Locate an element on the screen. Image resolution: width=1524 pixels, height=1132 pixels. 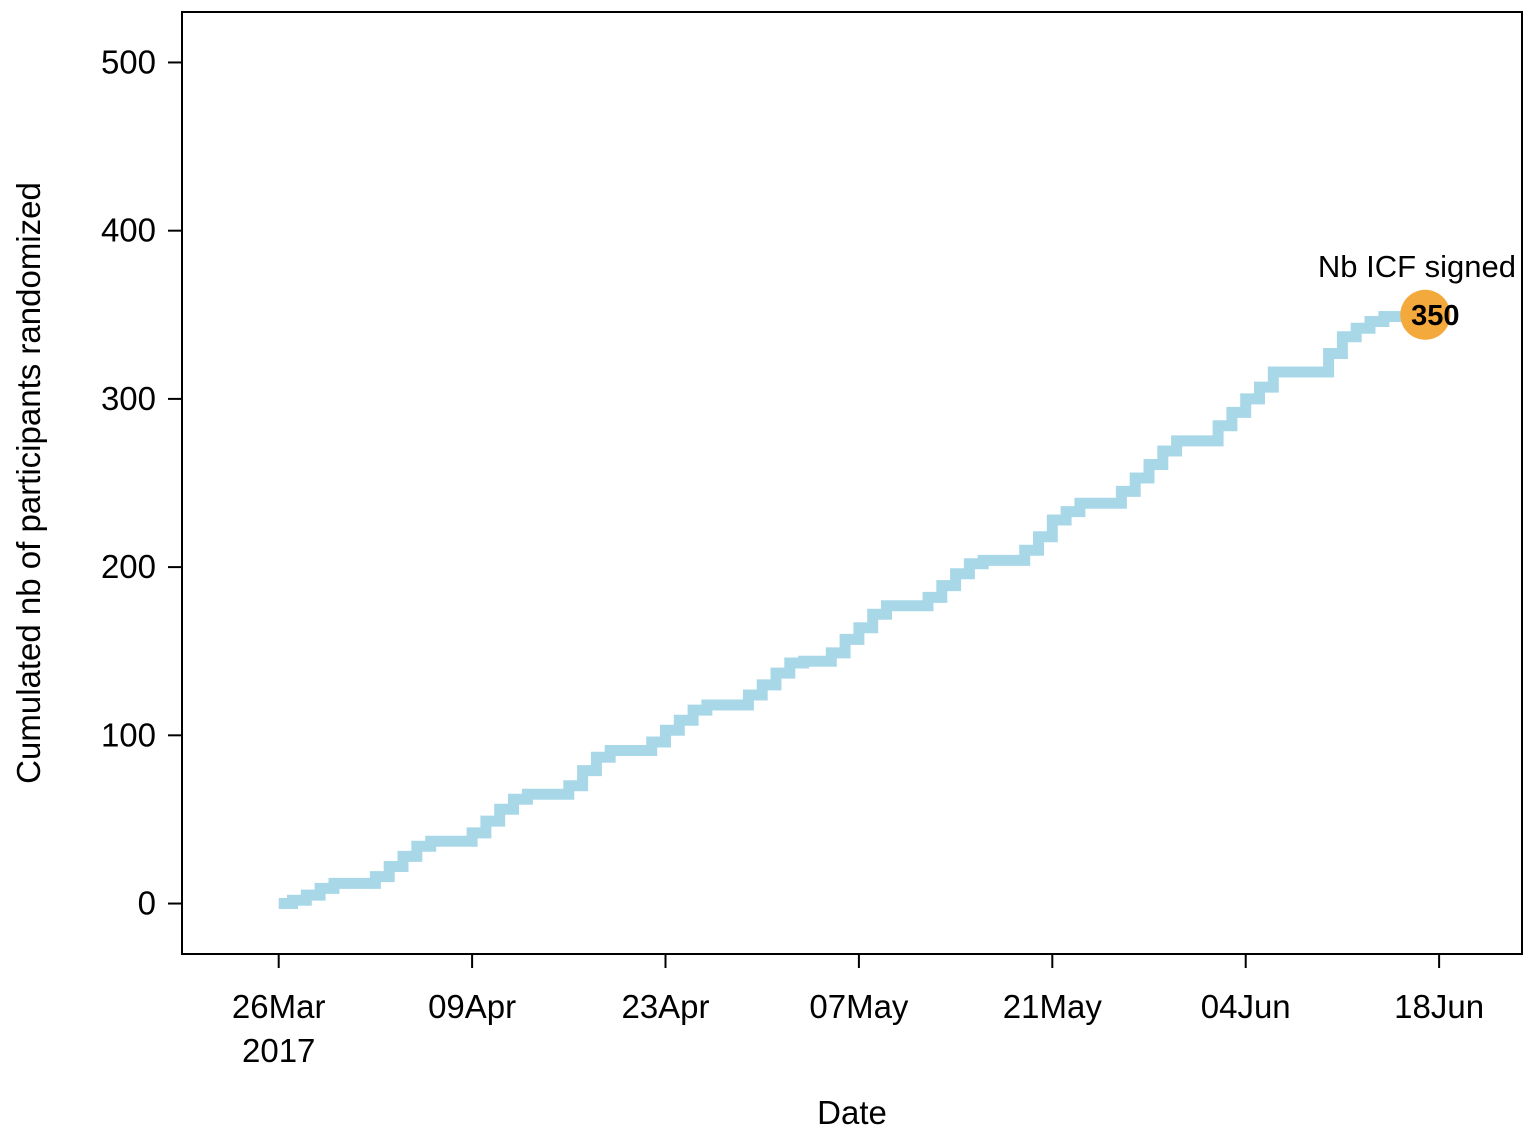
x-tick-label: 26Mar is located at coordinates (279, 1006).